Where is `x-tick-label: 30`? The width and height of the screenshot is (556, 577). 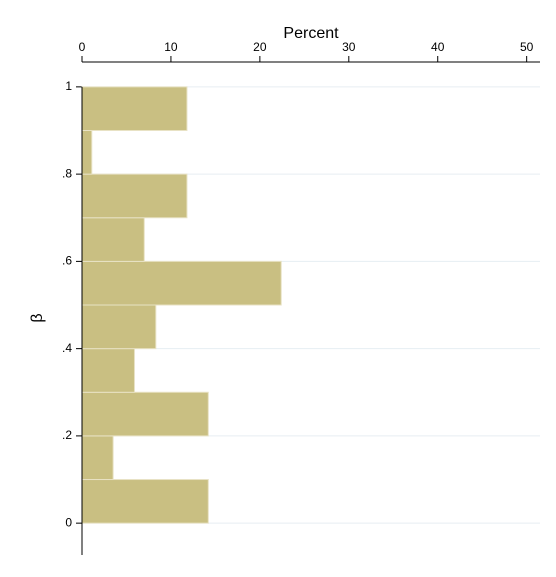 x-tick-label: 30 is located at coordinates (349, 47).